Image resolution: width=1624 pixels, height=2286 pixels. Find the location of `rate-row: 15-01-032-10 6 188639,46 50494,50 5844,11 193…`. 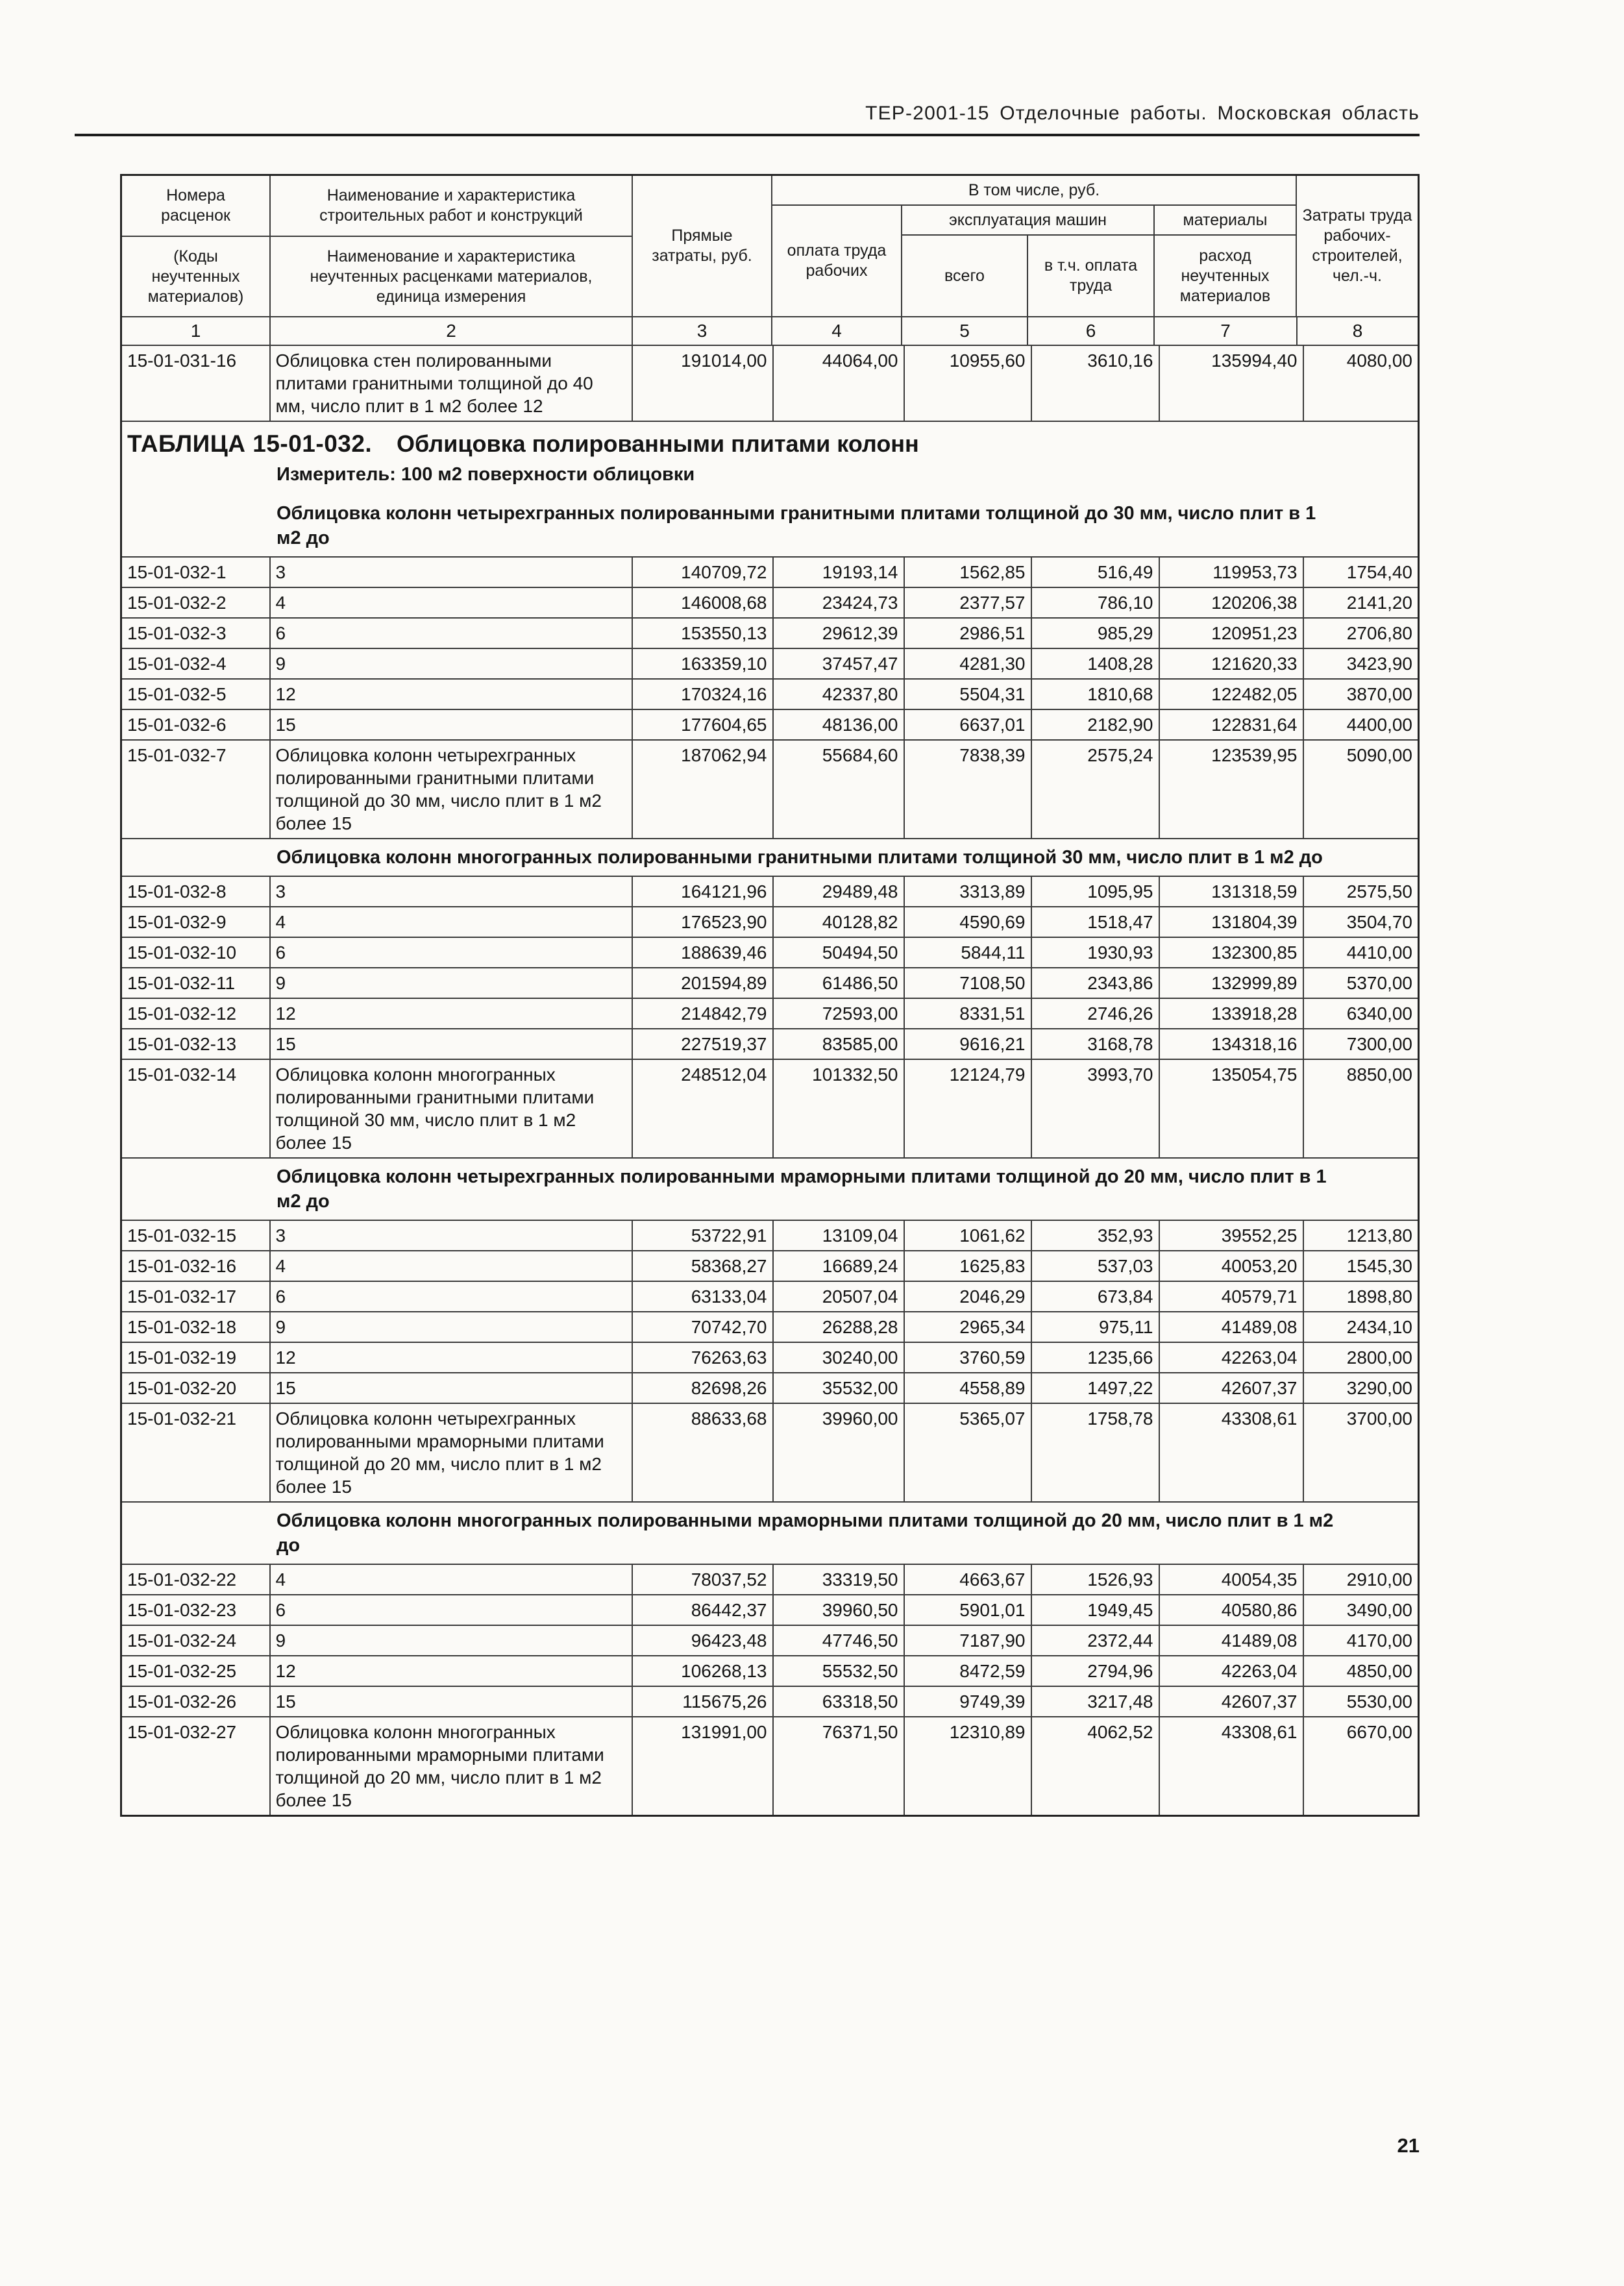

rate-row: 15-01-032-10 6 188639,46 50494,50 5844,11 193… is located at coordinates (770, 952).